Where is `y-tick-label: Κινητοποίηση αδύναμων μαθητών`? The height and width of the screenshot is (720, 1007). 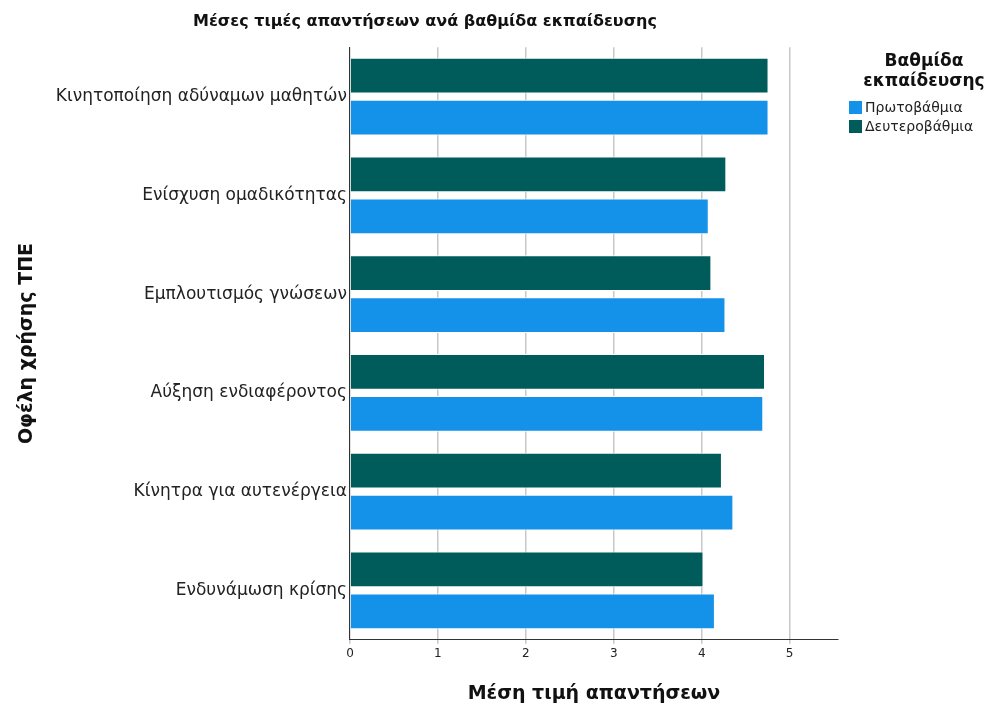 y-tick-label: Κινητοποίηση αδύναμων μαθητών is located at coordinates (201, 95).